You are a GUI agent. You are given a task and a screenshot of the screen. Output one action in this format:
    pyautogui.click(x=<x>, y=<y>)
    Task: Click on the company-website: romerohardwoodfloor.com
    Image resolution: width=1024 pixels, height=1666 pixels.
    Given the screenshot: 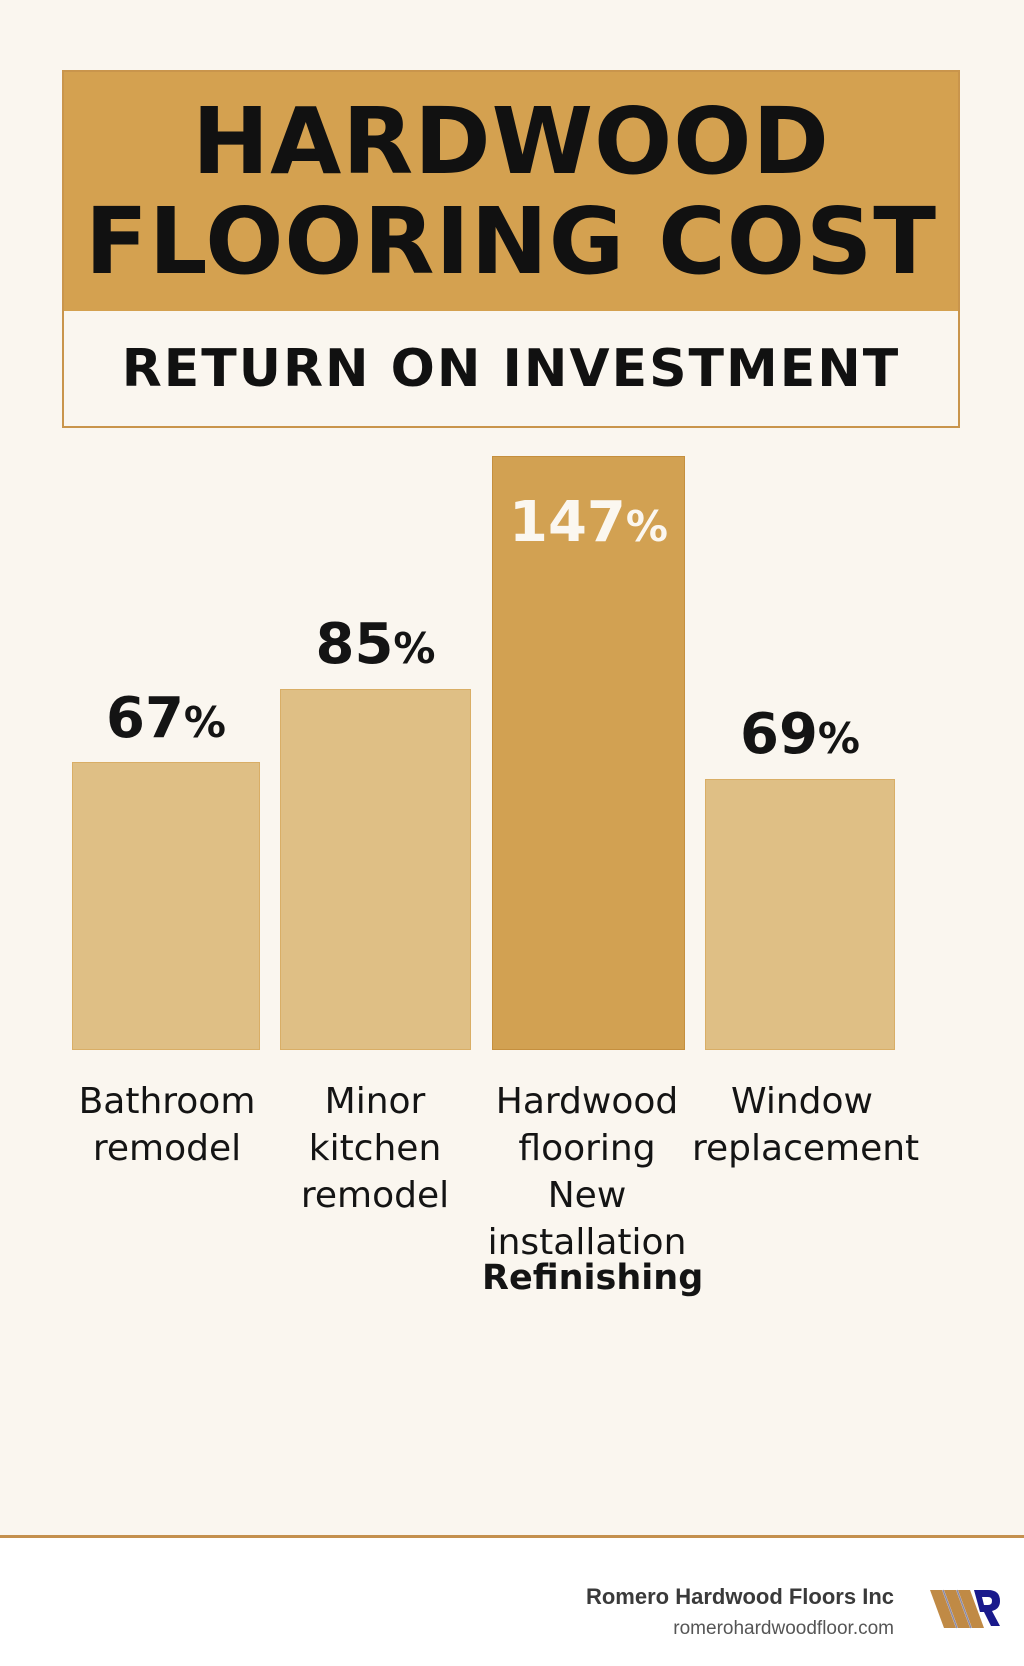 What is the action you would take?
    pyautogui.click(x=783, y=1628)
    